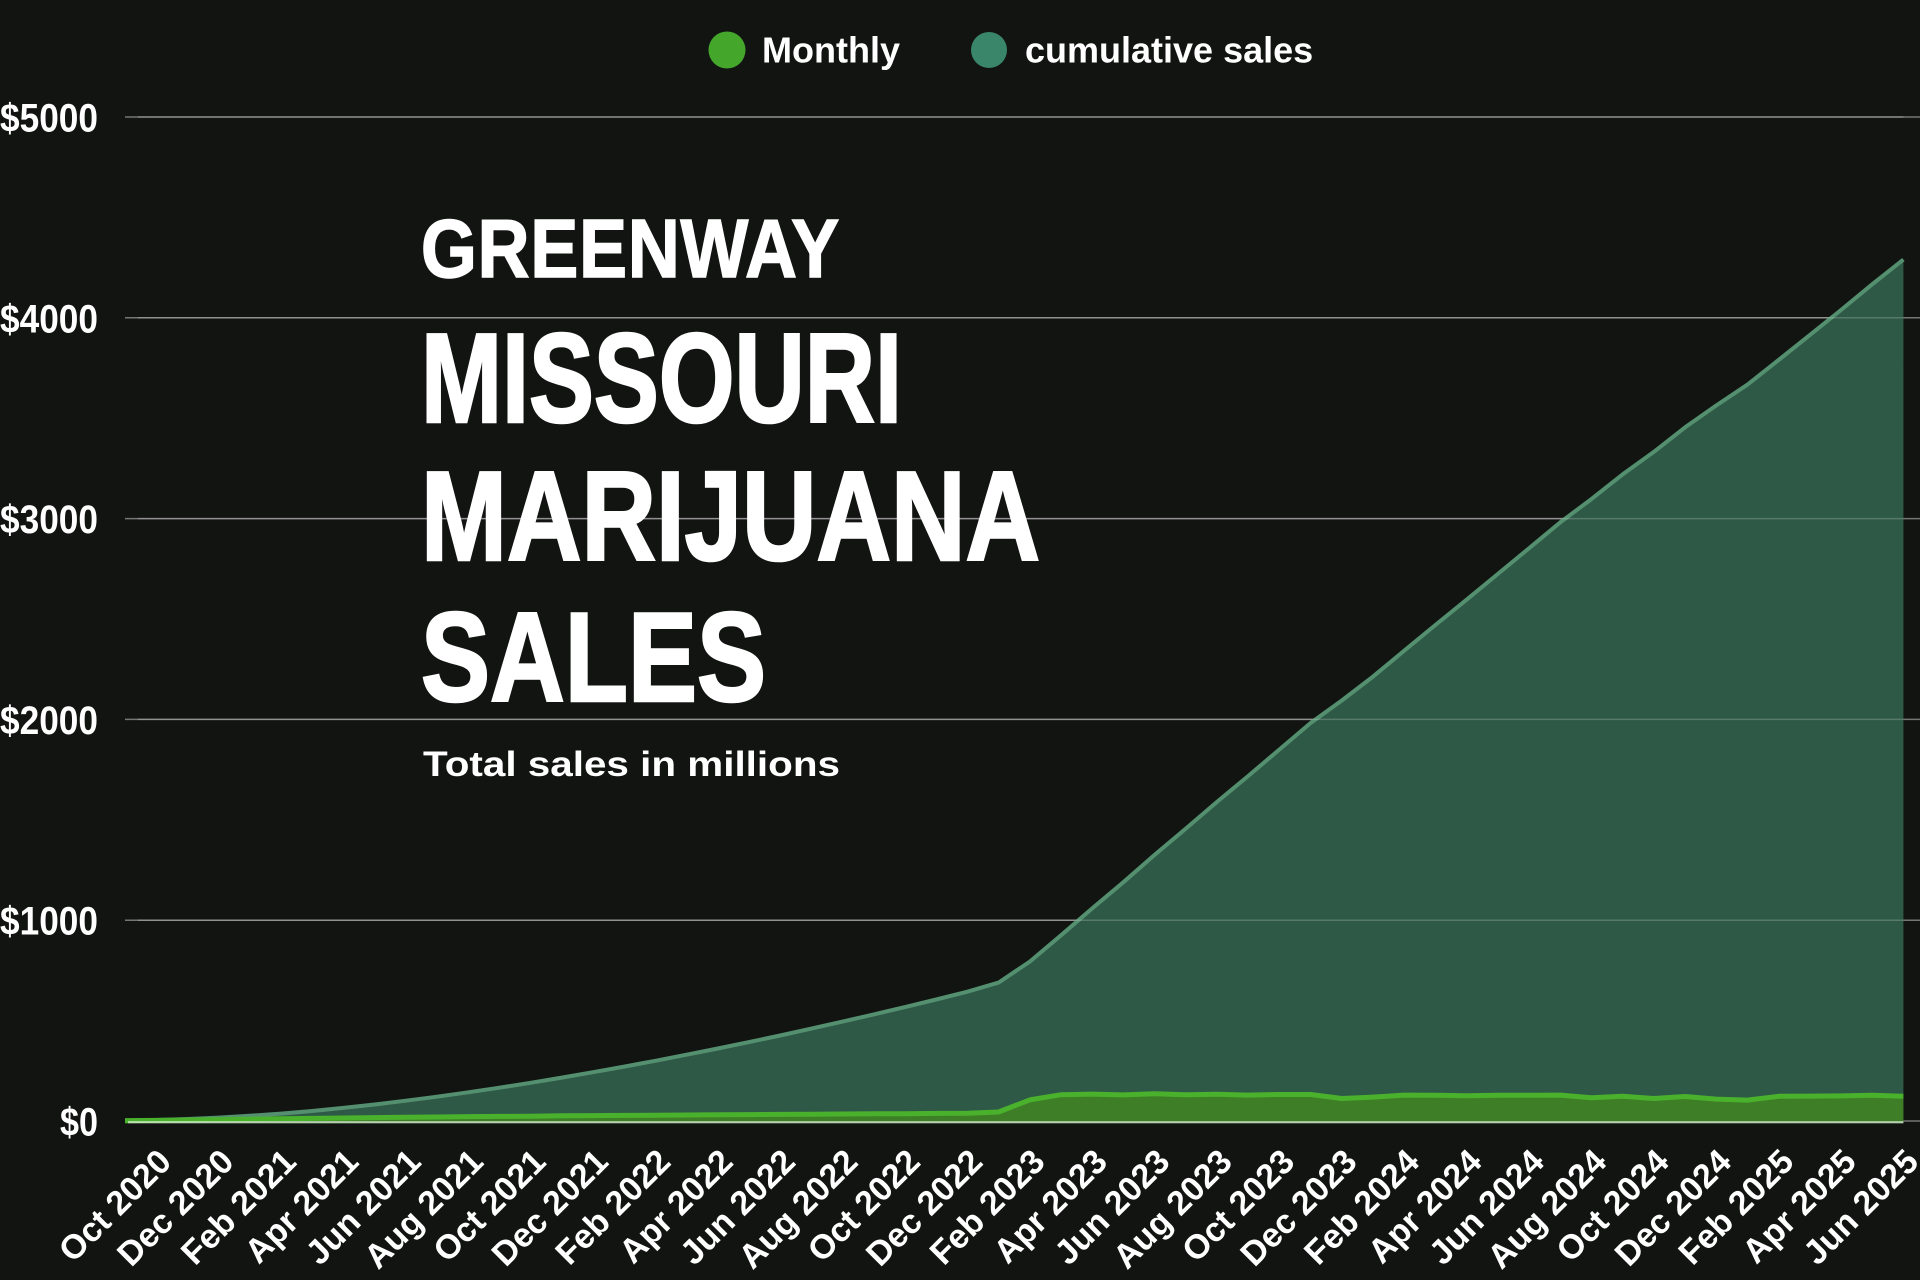 The height and width of the screenshot is (1280, 1920). What do you see at coordinates (631, 764) in the screenshot?
I see `svg-text: Total sales in millions` at bounding box center [631, 764].